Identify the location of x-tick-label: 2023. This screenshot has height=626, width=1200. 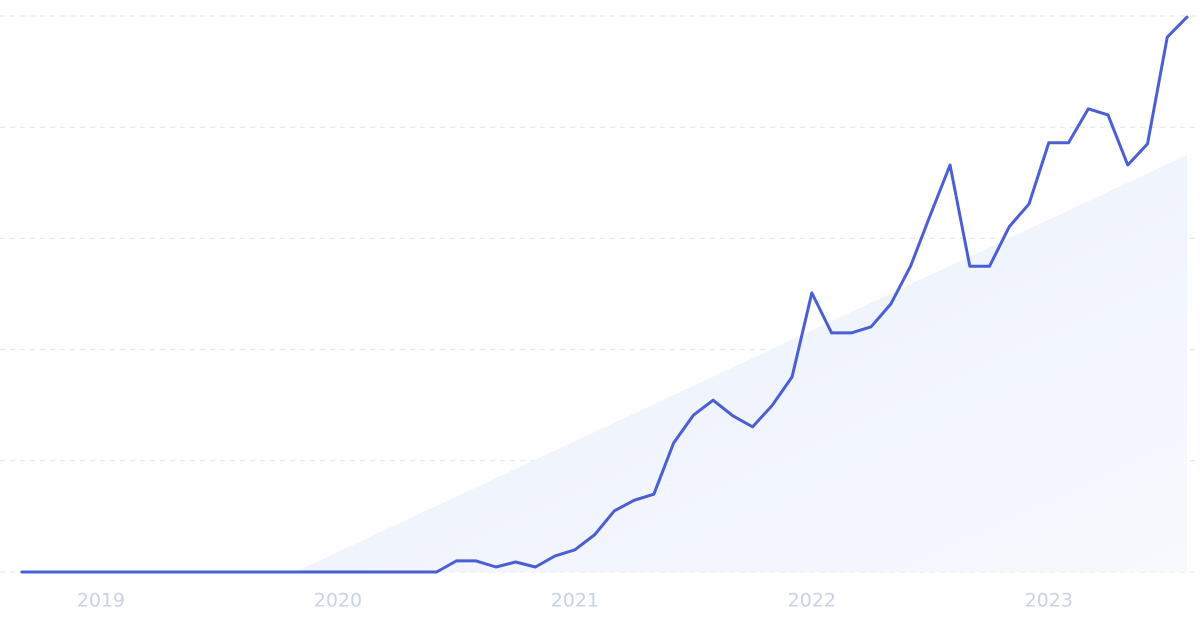
(1049, 601).